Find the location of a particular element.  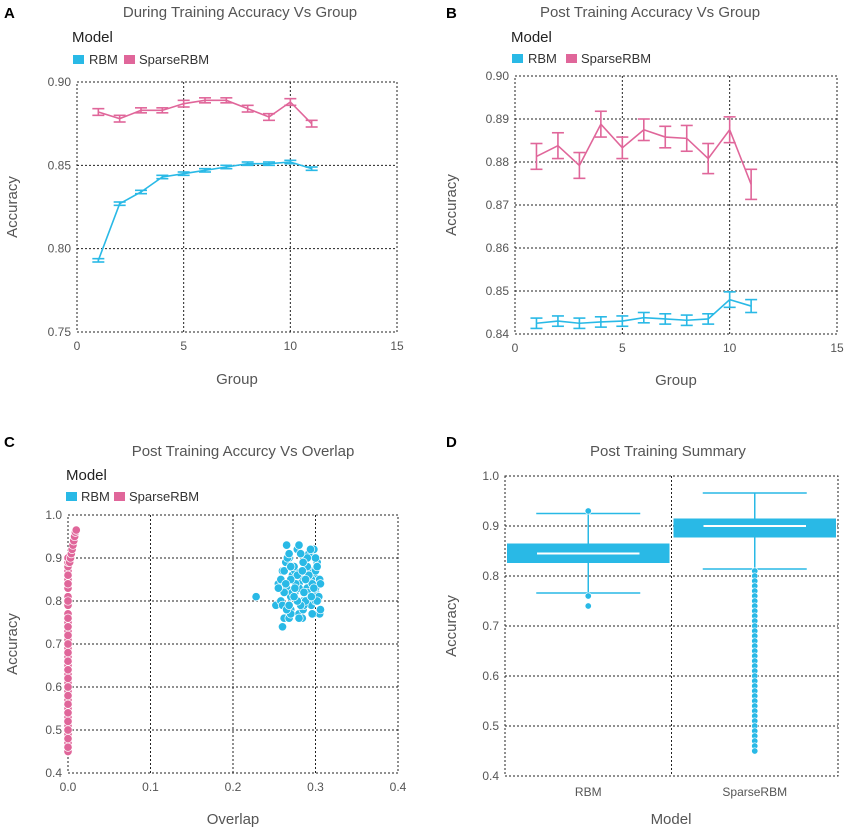

box-rbm is located at coordinates (588, 558).